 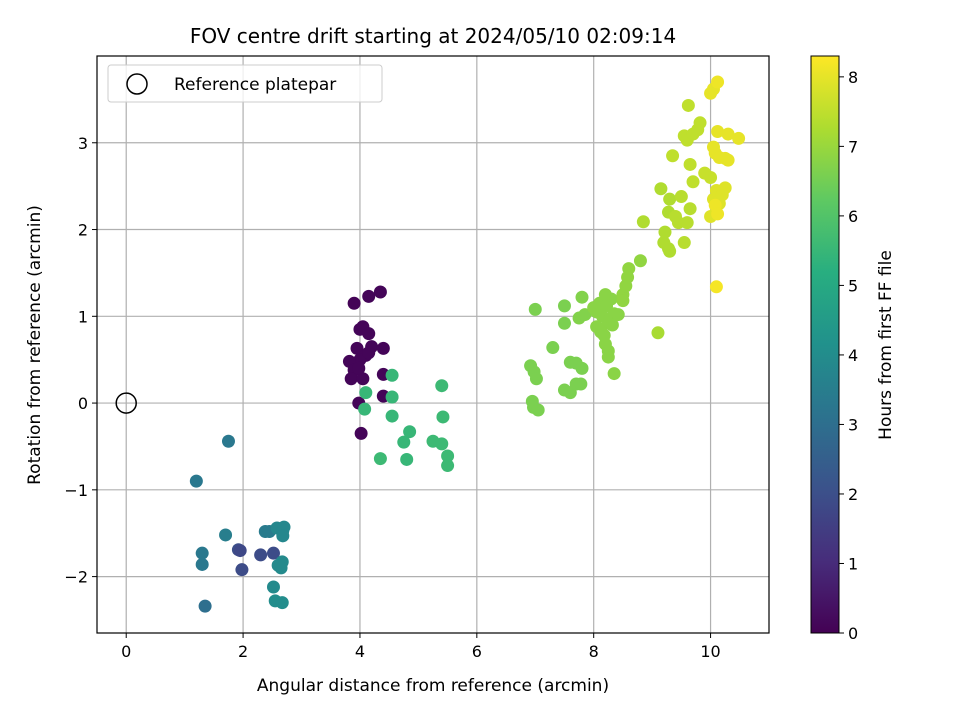 What do you see at coordinates (848, 355) in the screenshot?
I see `colorbar-ticks: 0 1 2 3 4 5 6 7 8` at bounding box center [848, 355].